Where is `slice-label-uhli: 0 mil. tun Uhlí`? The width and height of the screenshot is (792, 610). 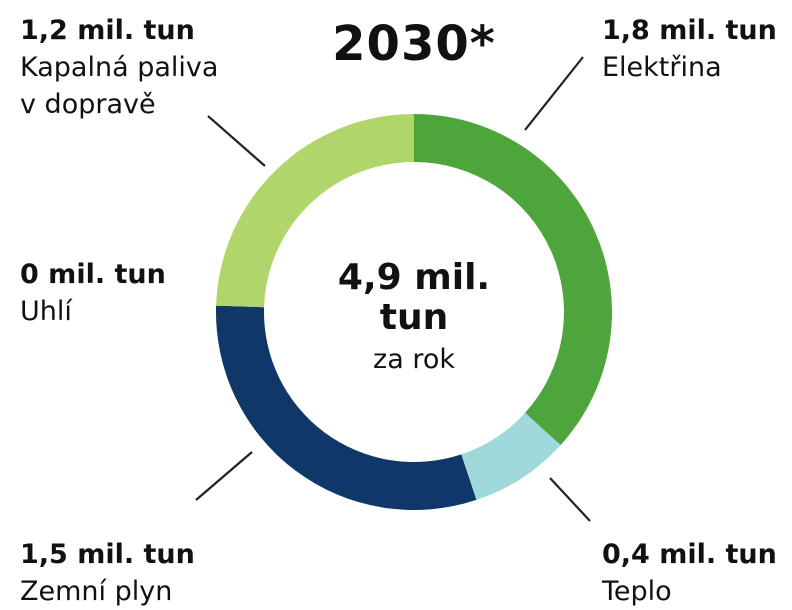 slice-label-uhli: 0 mil. tun Uhlí is located at coordinates (93, 293).